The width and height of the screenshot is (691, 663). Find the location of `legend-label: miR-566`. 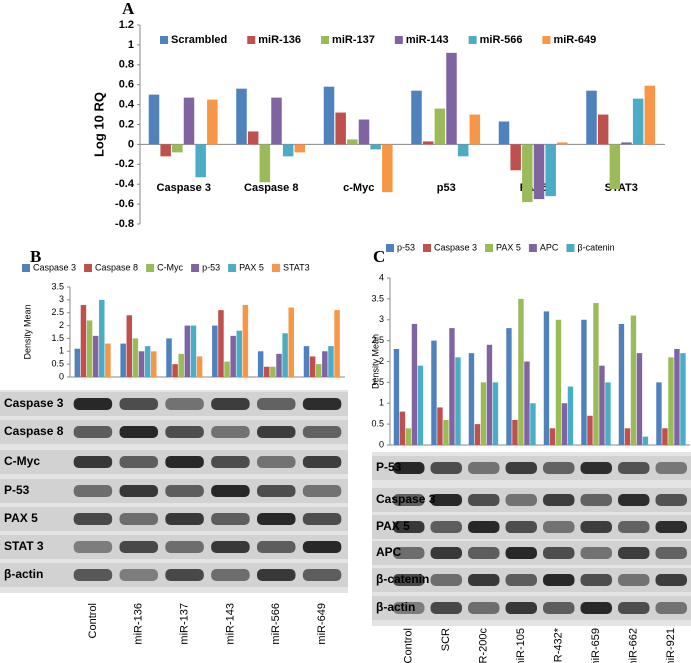

legend-label: miR-566 is located at coordinates (501, 40).